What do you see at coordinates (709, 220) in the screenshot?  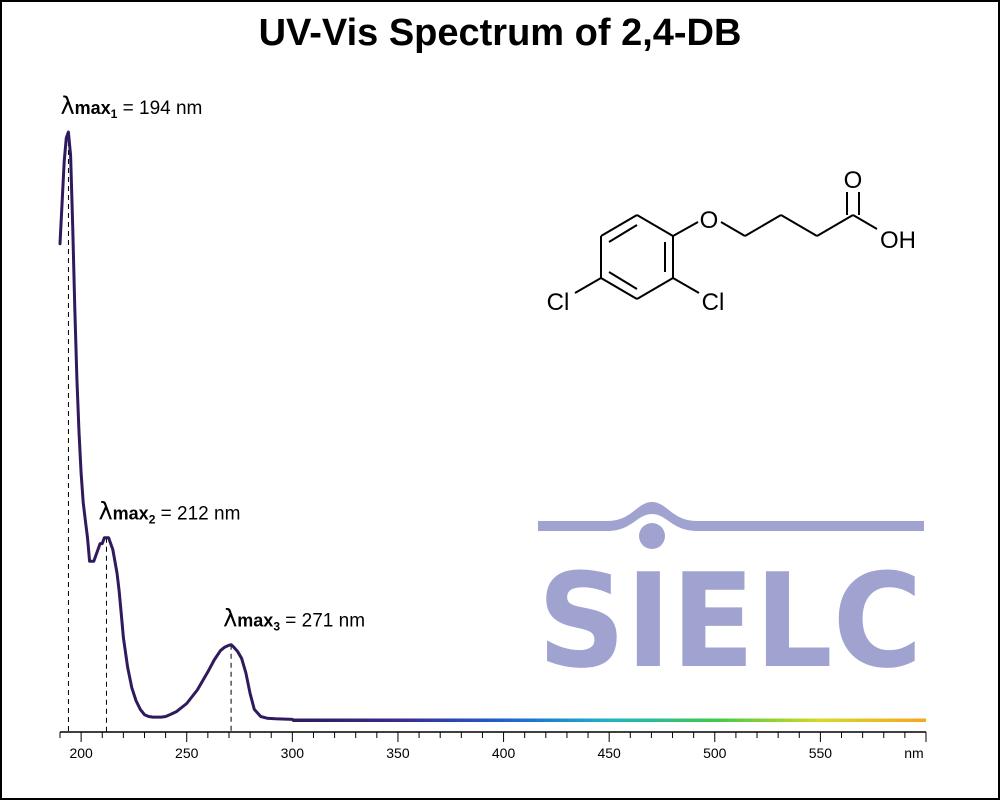 I see `ether-oxygen-label: O` at bounding box center [709, 220].